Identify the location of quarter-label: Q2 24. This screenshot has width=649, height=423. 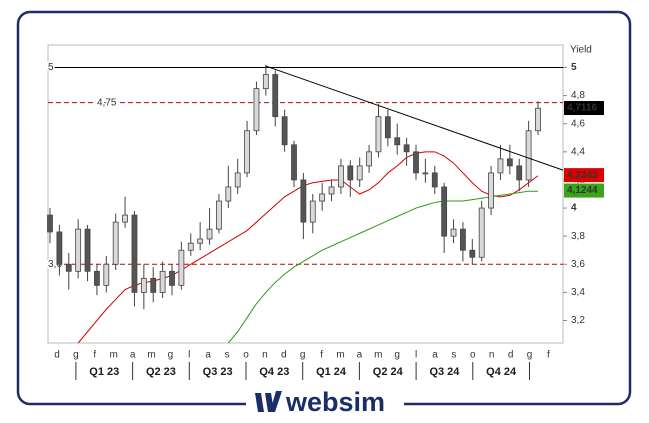
(388, 372).